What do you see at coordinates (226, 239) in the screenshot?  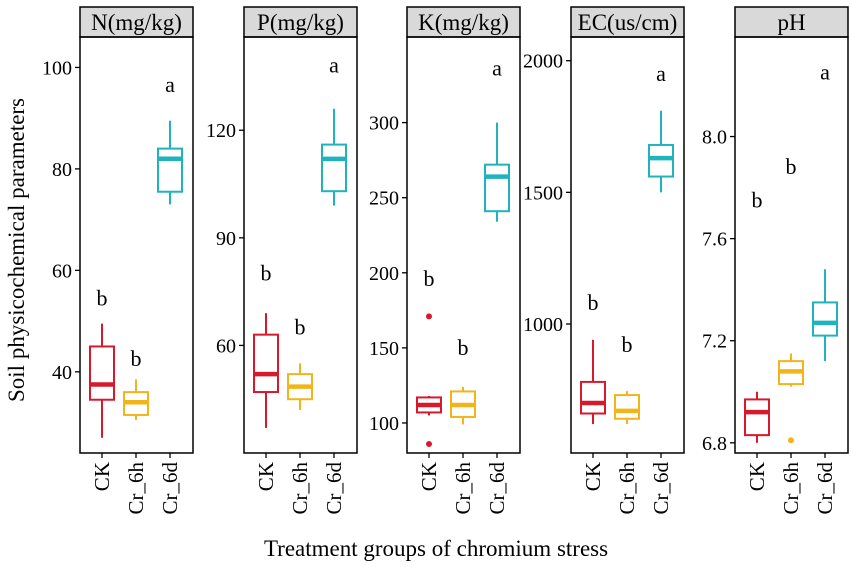 I see `y-tick-label: 90` at bounding box center [226, 239].